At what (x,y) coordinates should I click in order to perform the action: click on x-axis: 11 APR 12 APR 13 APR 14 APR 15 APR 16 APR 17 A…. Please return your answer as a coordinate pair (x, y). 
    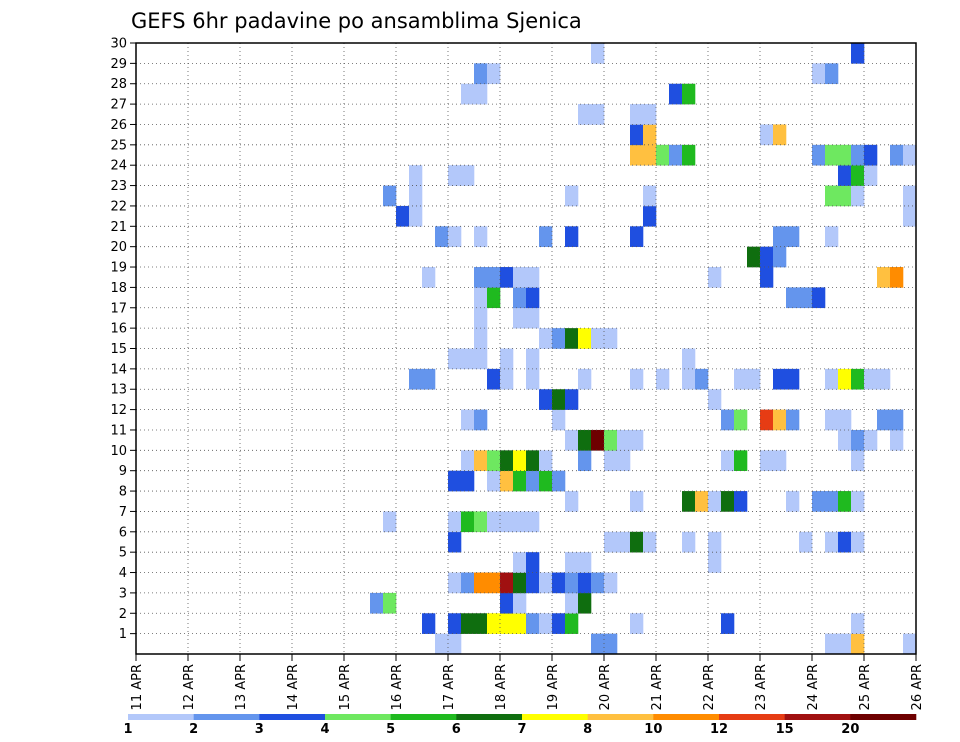
    Looking at the image, I should click on (527, 682).